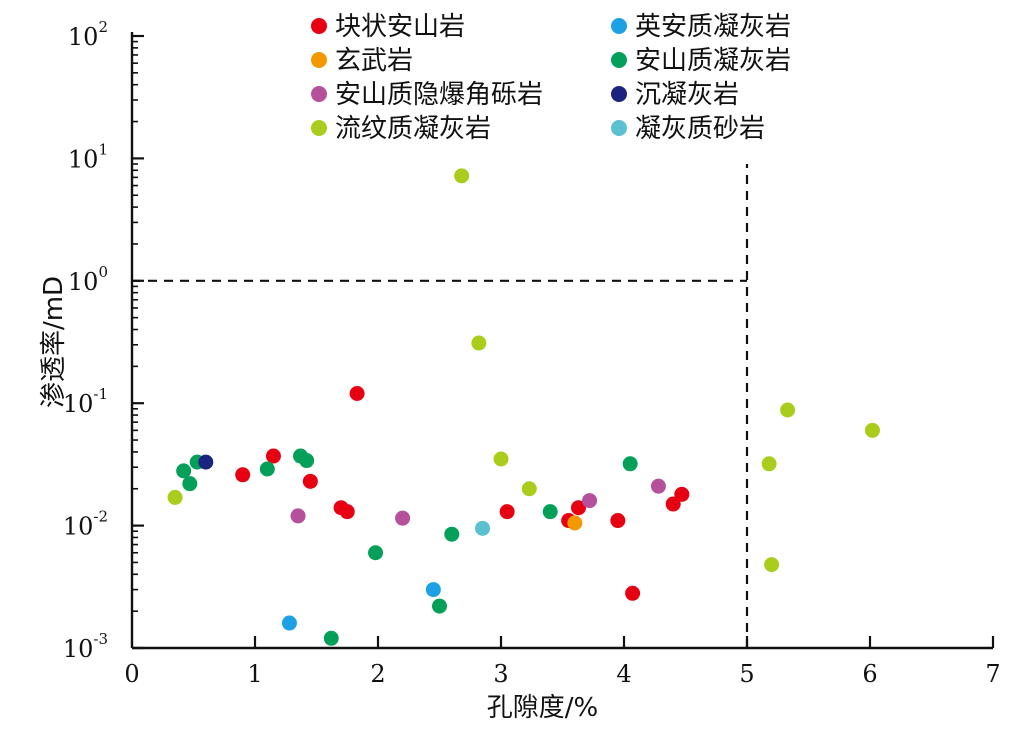 The width and height of the screenshot is (1027, 731). Describe the element at coordinates (746, 674) in the screenshot. I see `x-tick-label: 5` at that location.